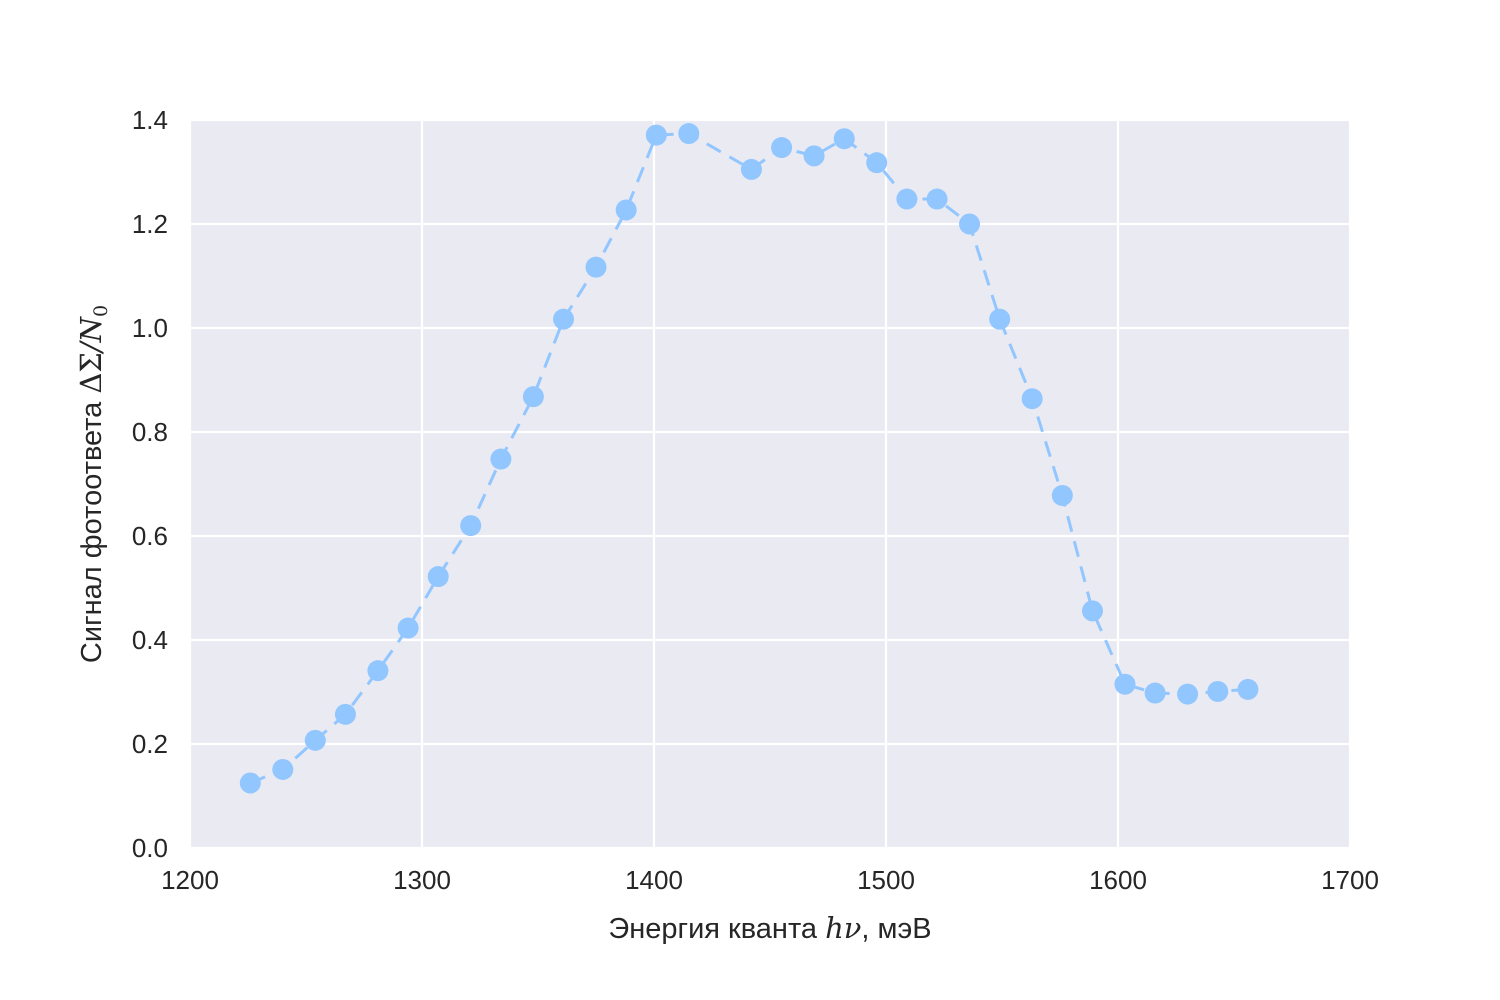  What do you see at coordinates (150, 224) in the screenshot?
I see `y-tick-label: 1.2` at bounding box center [150, 224].